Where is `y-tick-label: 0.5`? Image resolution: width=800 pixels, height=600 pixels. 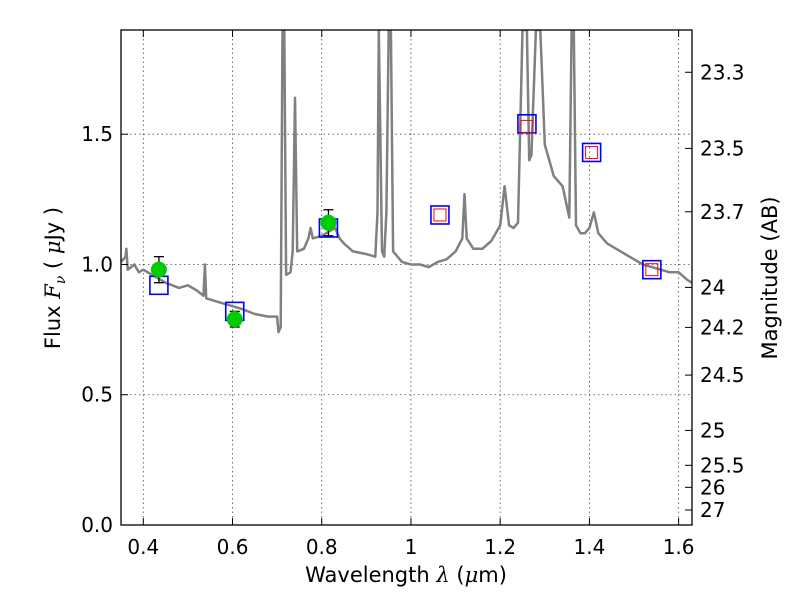
y-tick-label: 0.5 is located at coordinates (97, 395).